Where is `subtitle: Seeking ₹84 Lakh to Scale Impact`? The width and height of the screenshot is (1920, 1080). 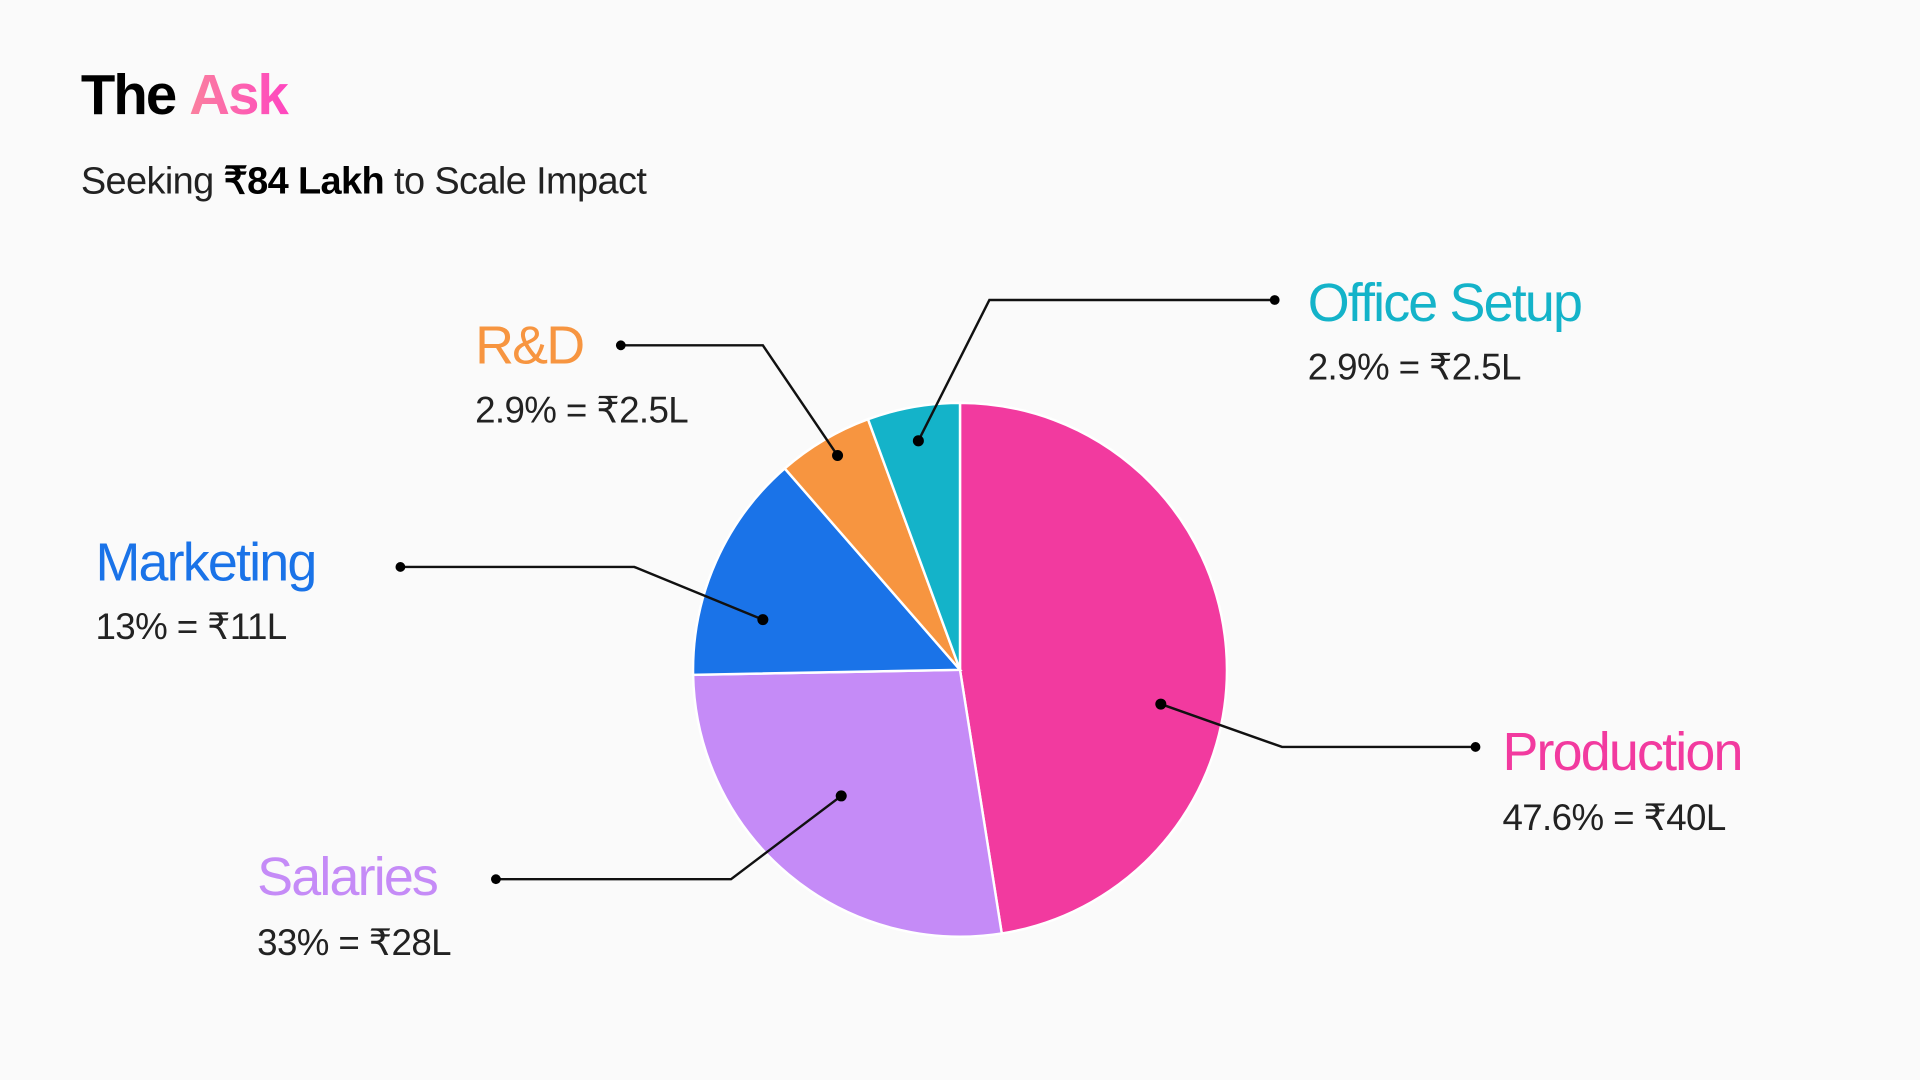 subtitle: Seeking ₹84 Lakh to Scale Impact is located at coordinates (364, 181).